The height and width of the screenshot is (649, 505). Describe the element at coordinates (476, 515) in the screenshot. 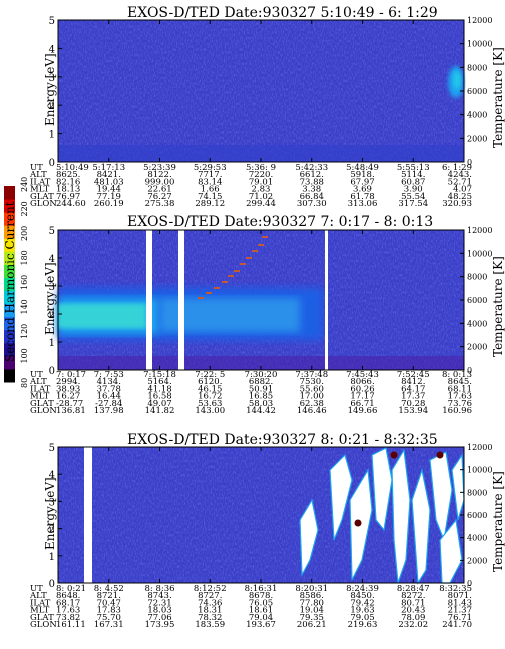

I see `panel-3-yticks-right: 0 2000 4000 6000 8000 10000 12000` at that location.